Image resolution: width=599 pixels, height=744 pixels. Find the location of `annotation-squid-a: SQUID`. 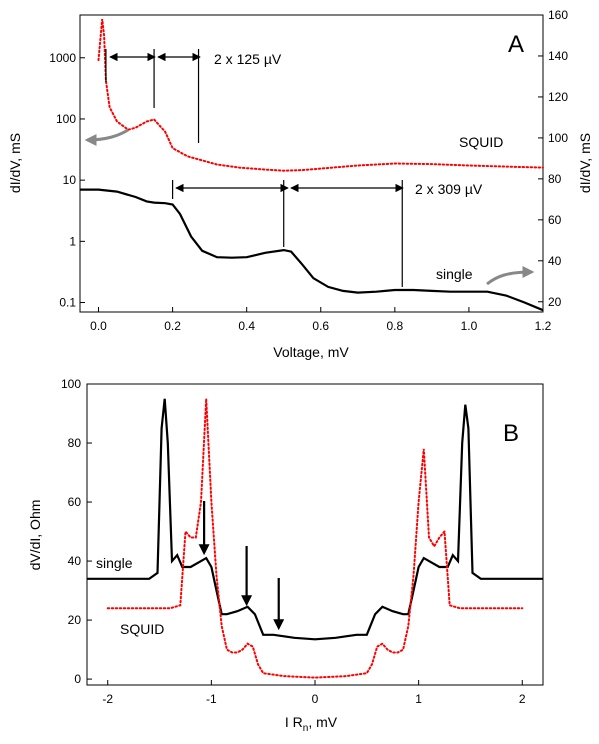

annotation-squid-a: SQUID is located at coordinates (481, 142).